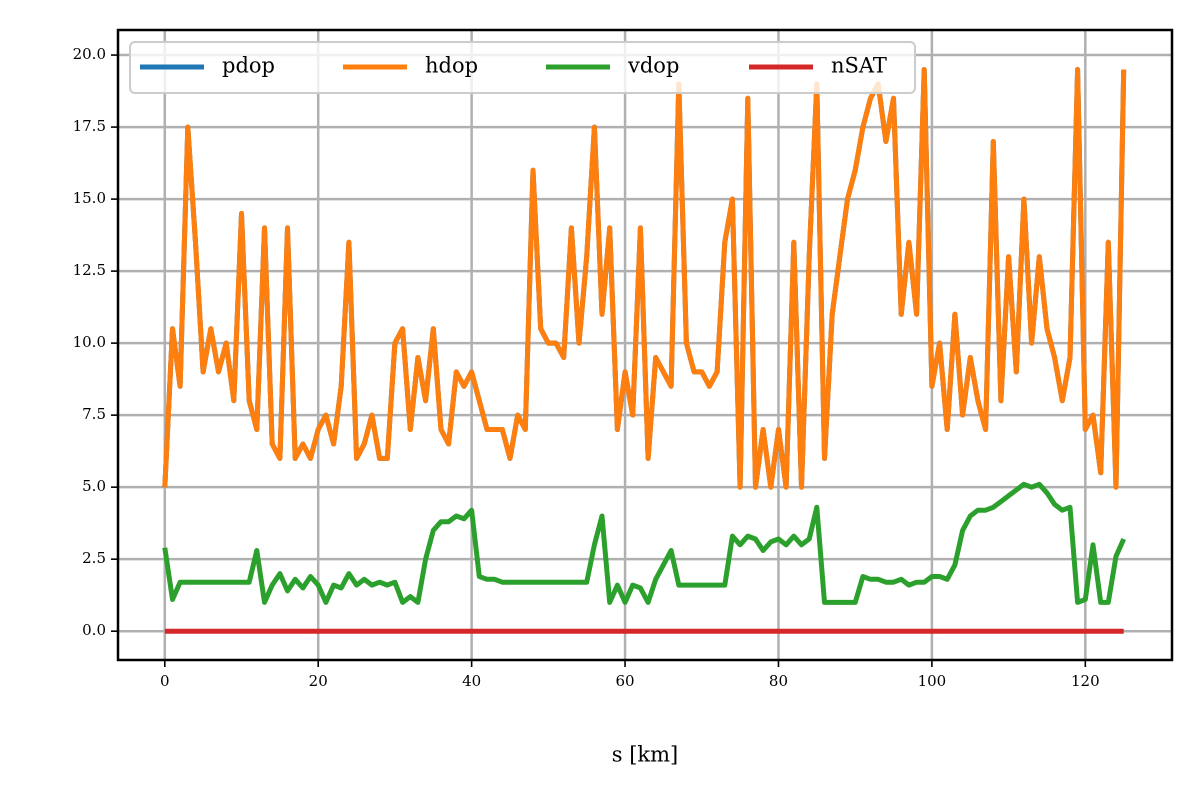 Image resolution: width=1200 pixels, height=800 pixels. I want to click on x-tick-label: 20, so click(318, 681).